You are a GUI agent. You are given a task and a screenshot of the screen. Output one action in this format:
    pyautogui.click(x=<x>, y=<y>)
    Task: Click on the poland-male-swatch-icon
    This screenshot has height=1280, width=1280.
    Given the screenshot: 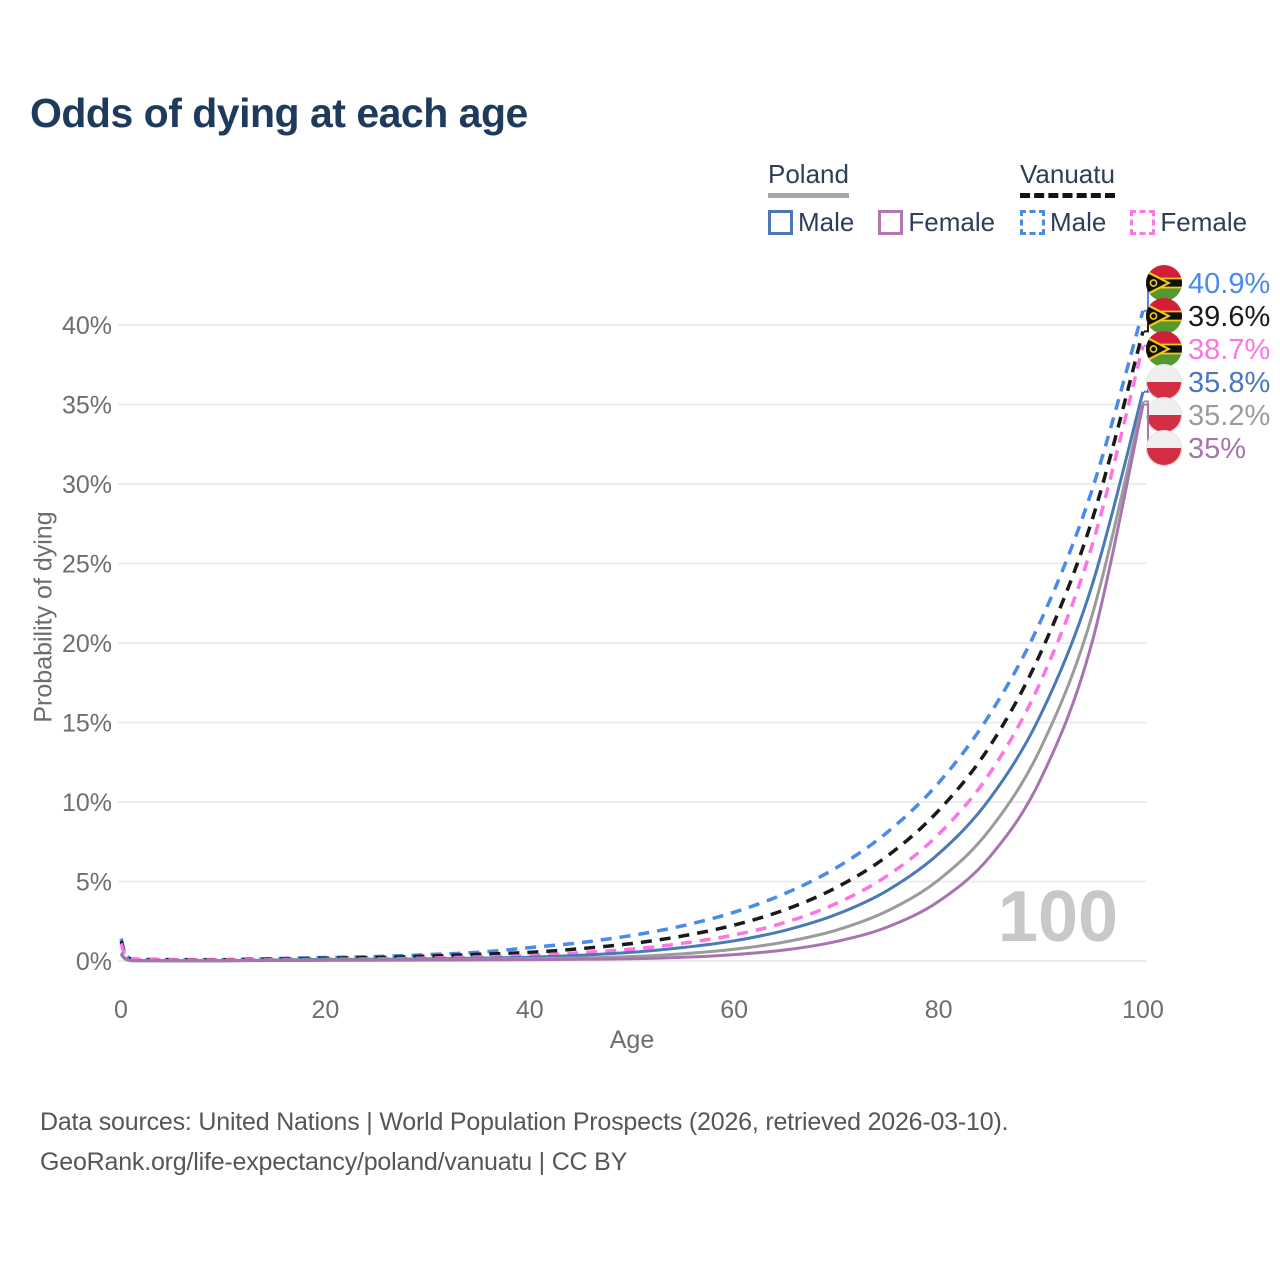 What is the action you would take?
    pyautogui.click(x=780, y=222)
    